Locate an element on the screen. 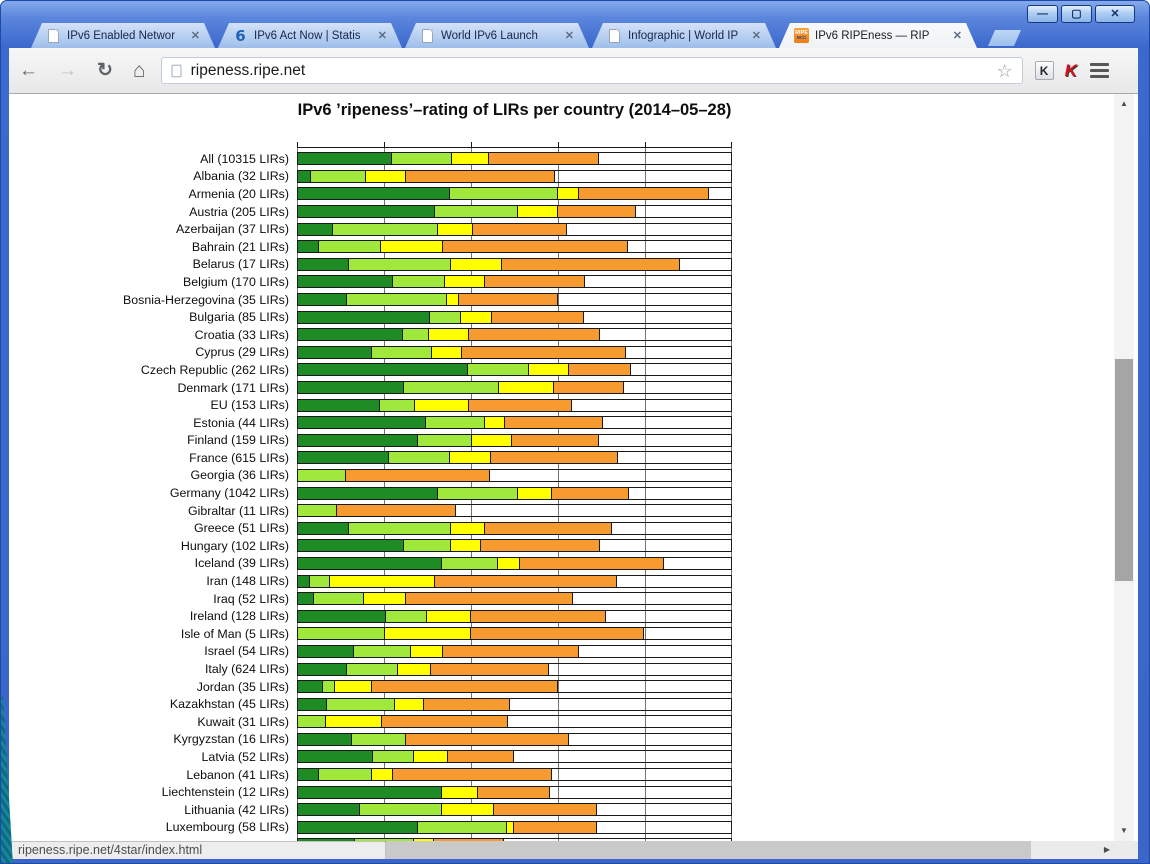  chart-row: Croatia (33 LIRs) is located at coordinates (573, 335).